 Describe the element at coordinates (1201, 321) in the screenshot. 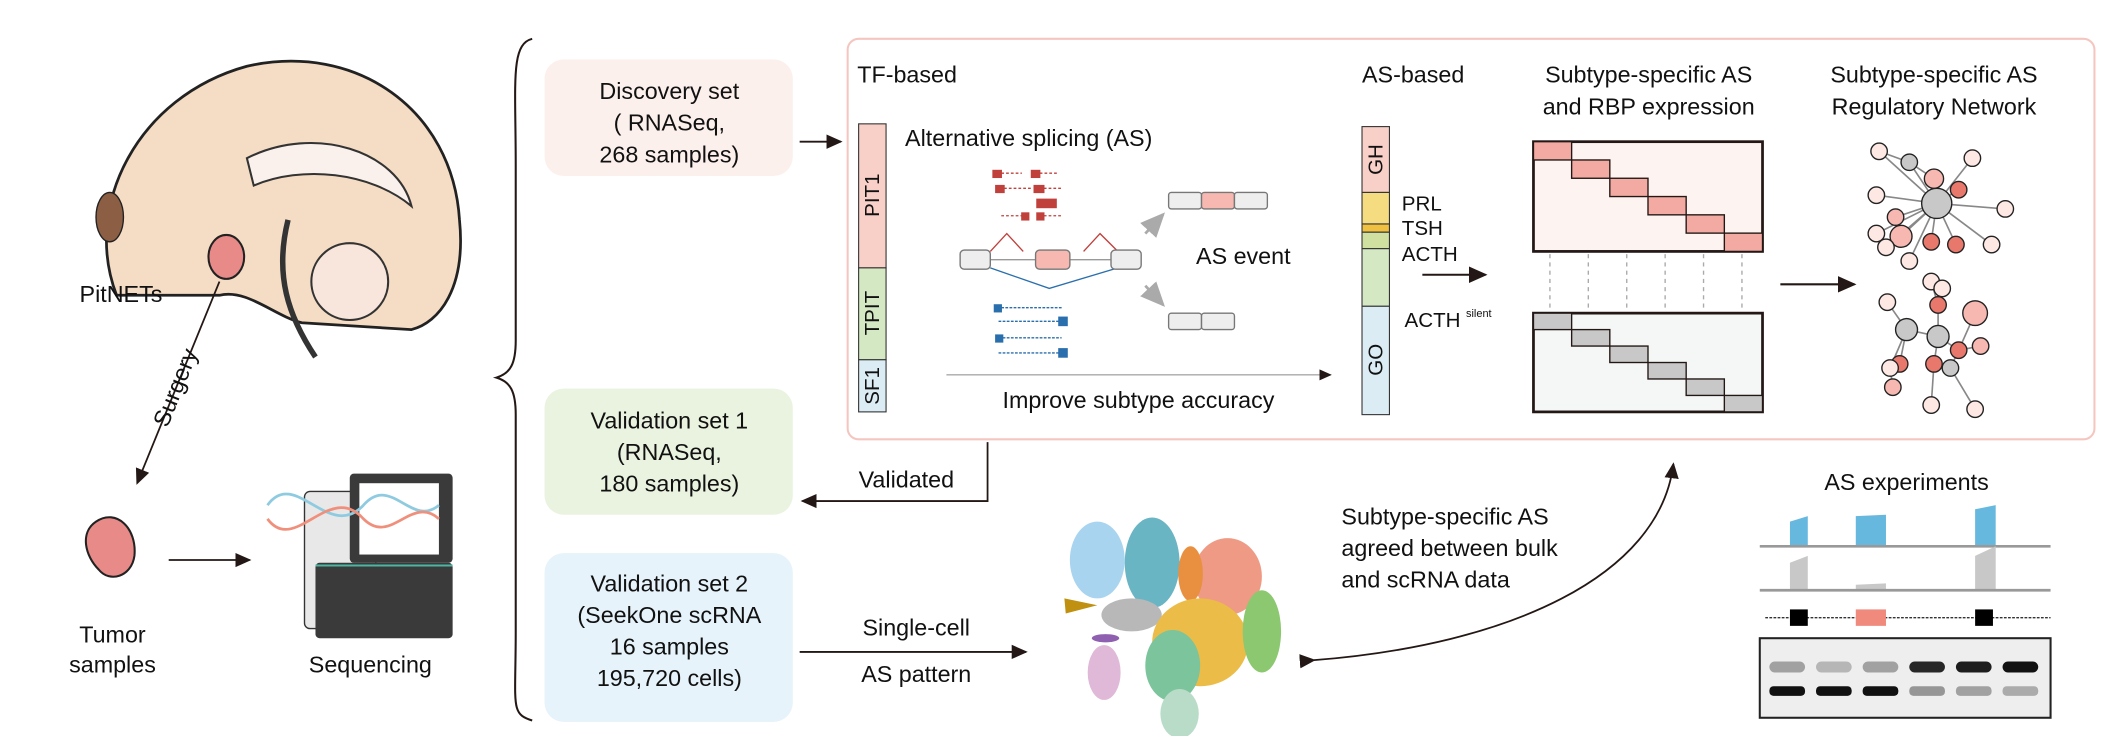

I see `isoform-skipping` at that location.